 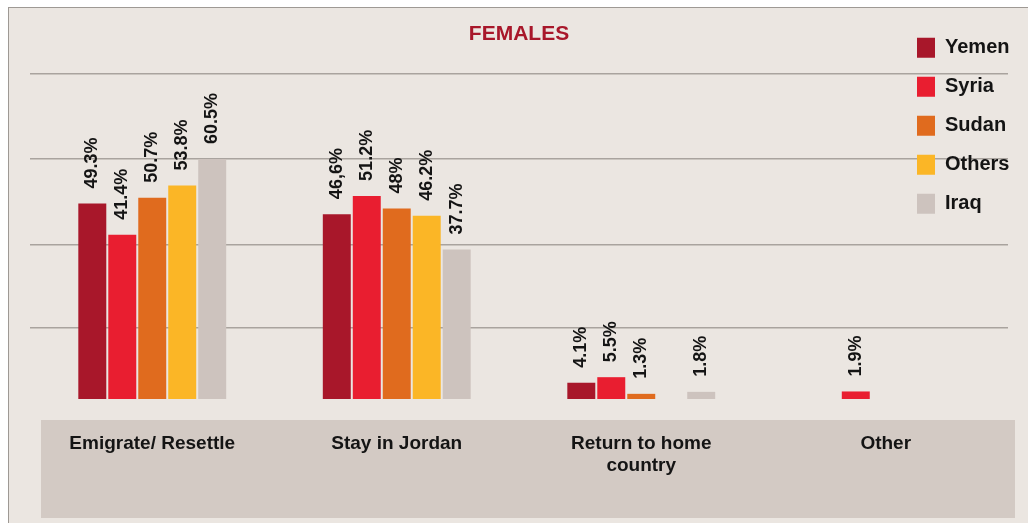 What do you see at coordinates (886, 442) in the screenshot?
I see `x-tick-label: Other` at bounding box center [886, 442].